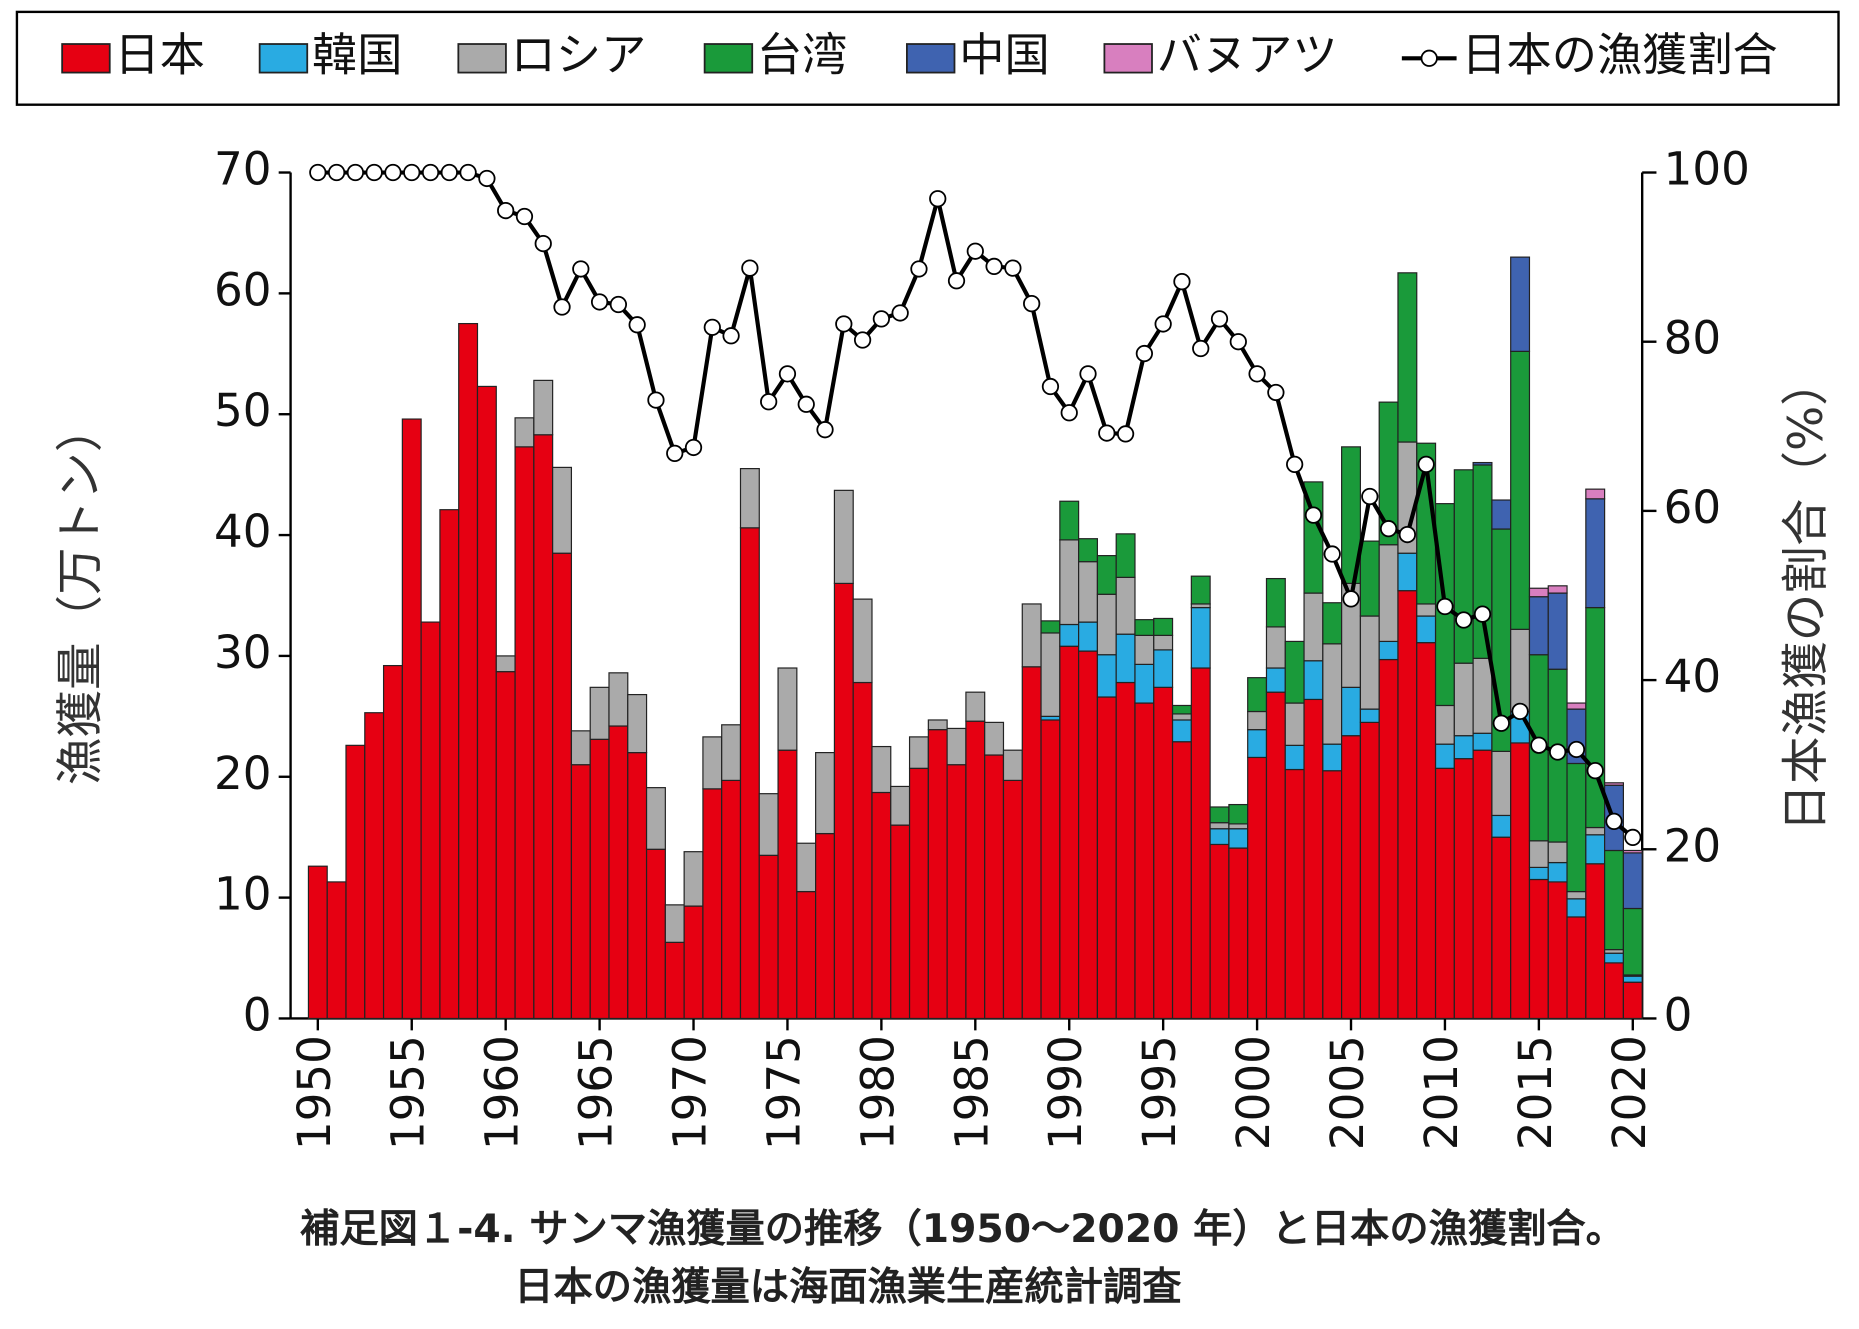  I want to click on x-tick-label: 1980, so click(877, 1092).